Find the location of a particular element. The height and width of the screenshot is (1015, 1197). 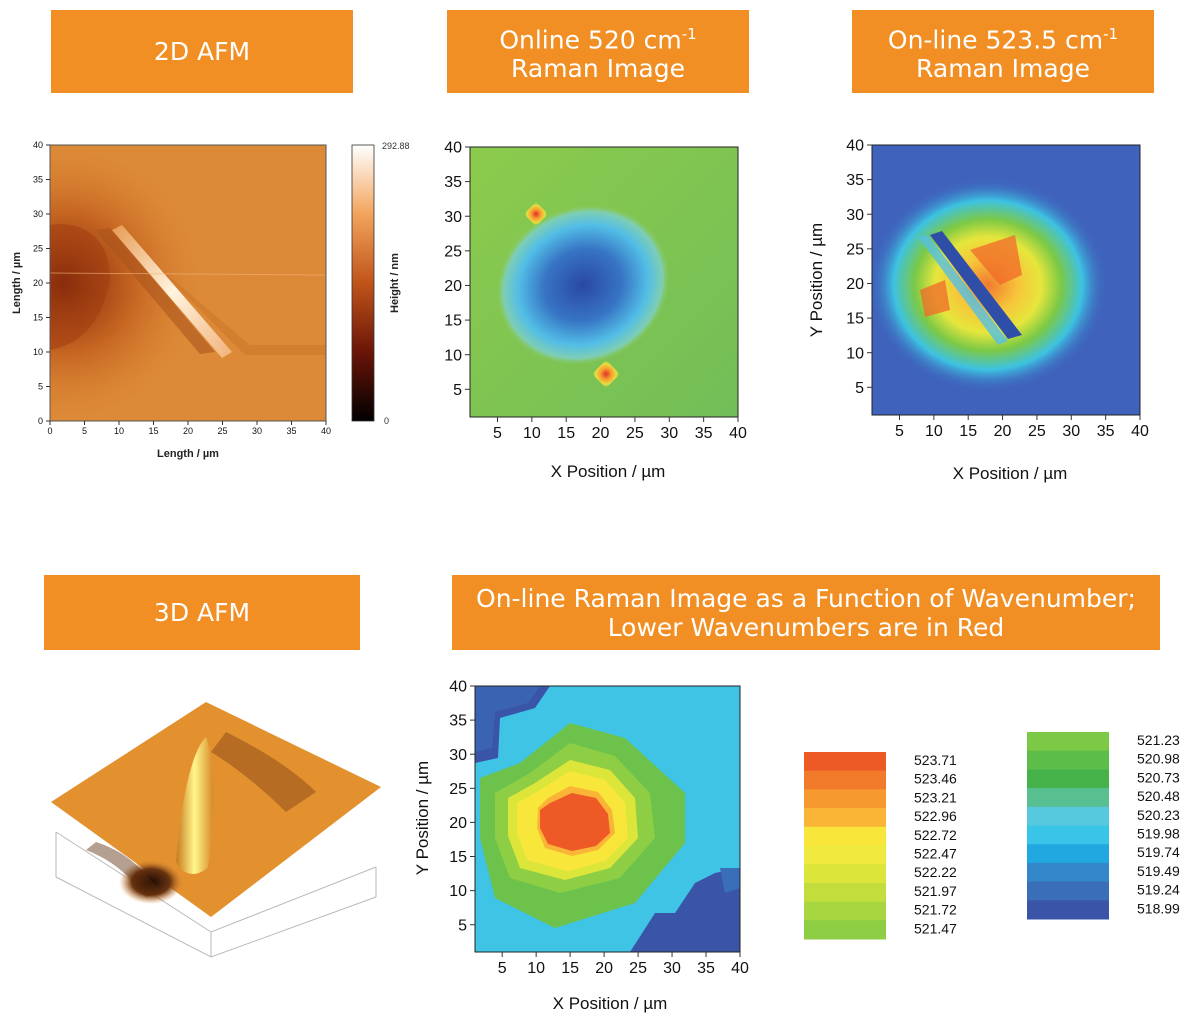

raman-523-plot-area is located at coordinates (1005, 280).